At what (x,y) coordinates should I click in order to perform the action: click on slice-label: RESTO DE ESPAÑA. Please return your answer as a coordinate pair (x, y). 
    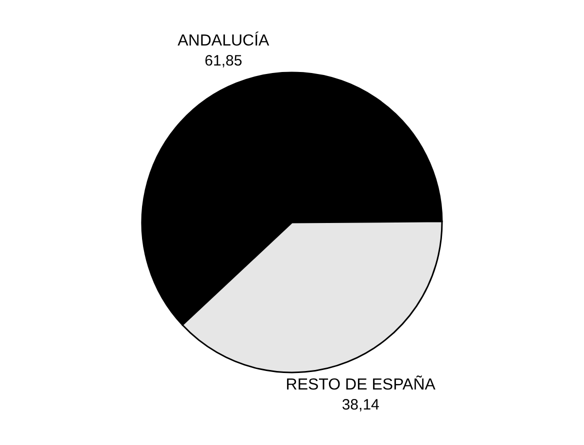
    Looking at the image, I should click on (361, 384).